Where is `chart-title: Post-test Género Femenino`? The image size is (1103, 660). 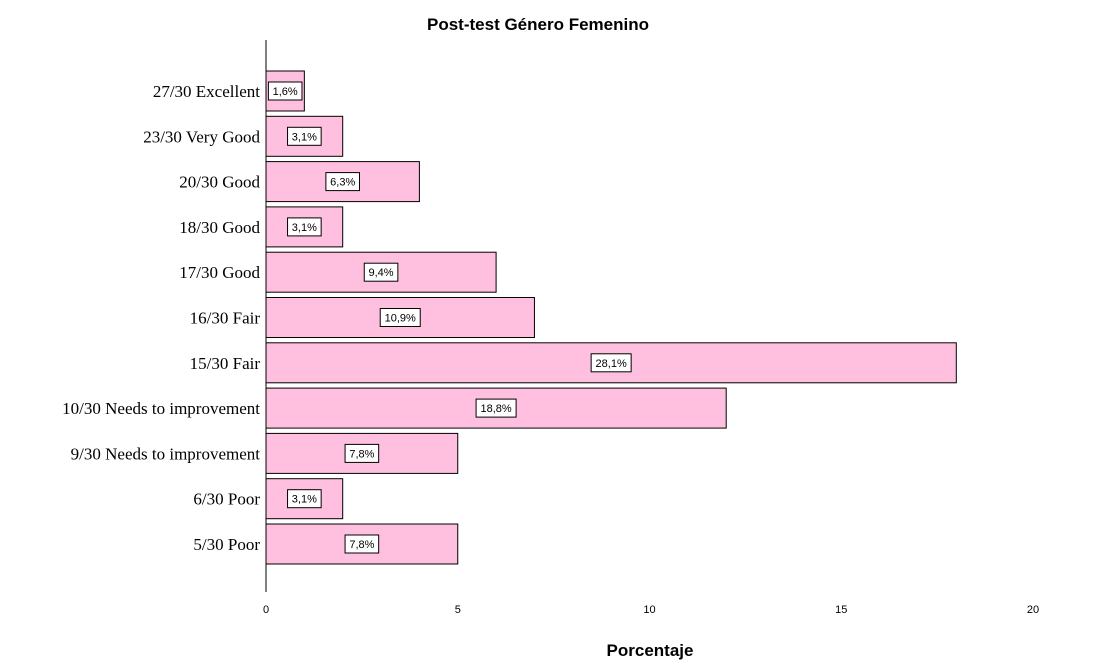
chart-title: Post-test Género Femenino is located at coordinates (538, 24).